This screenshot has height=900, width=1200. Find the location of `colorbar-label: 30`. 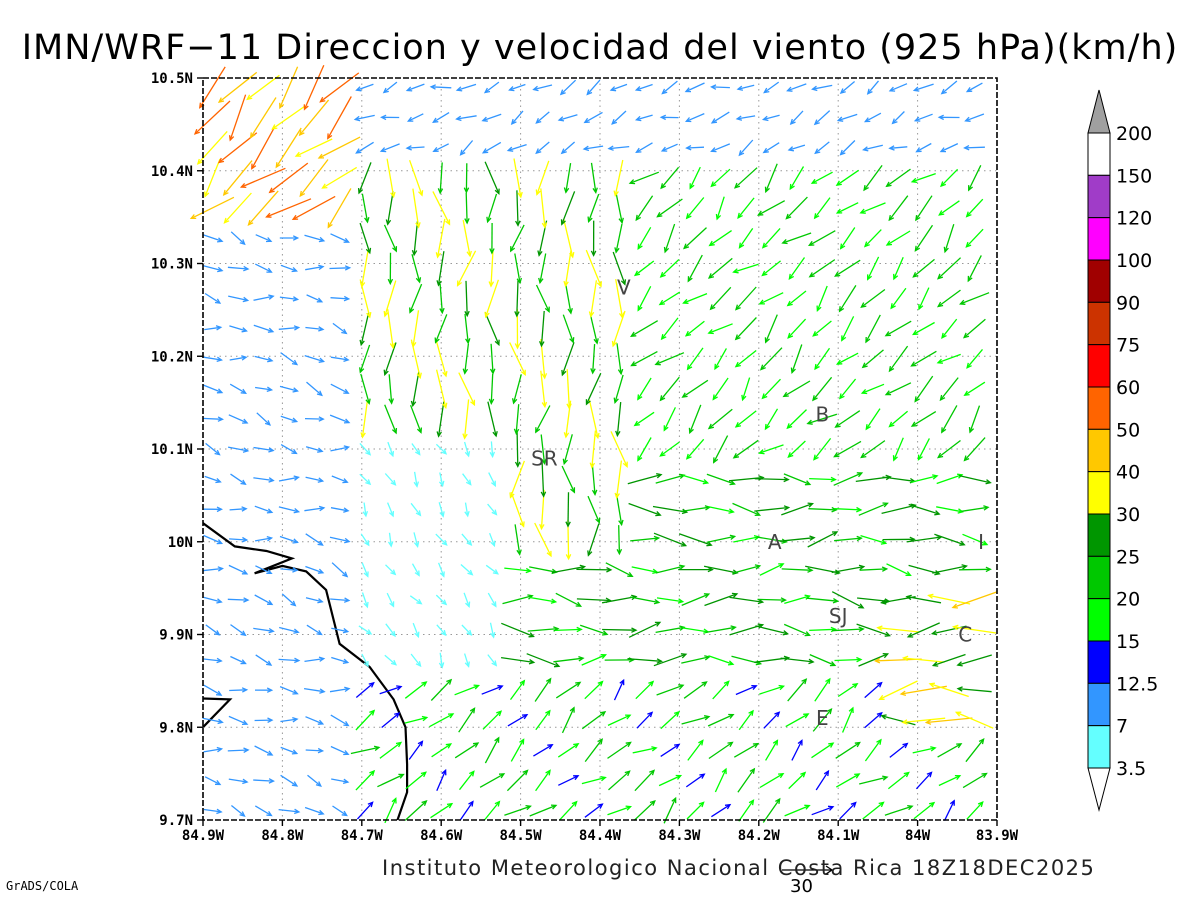

colorbar-label: 30 is located at coordinates (1128, 515).